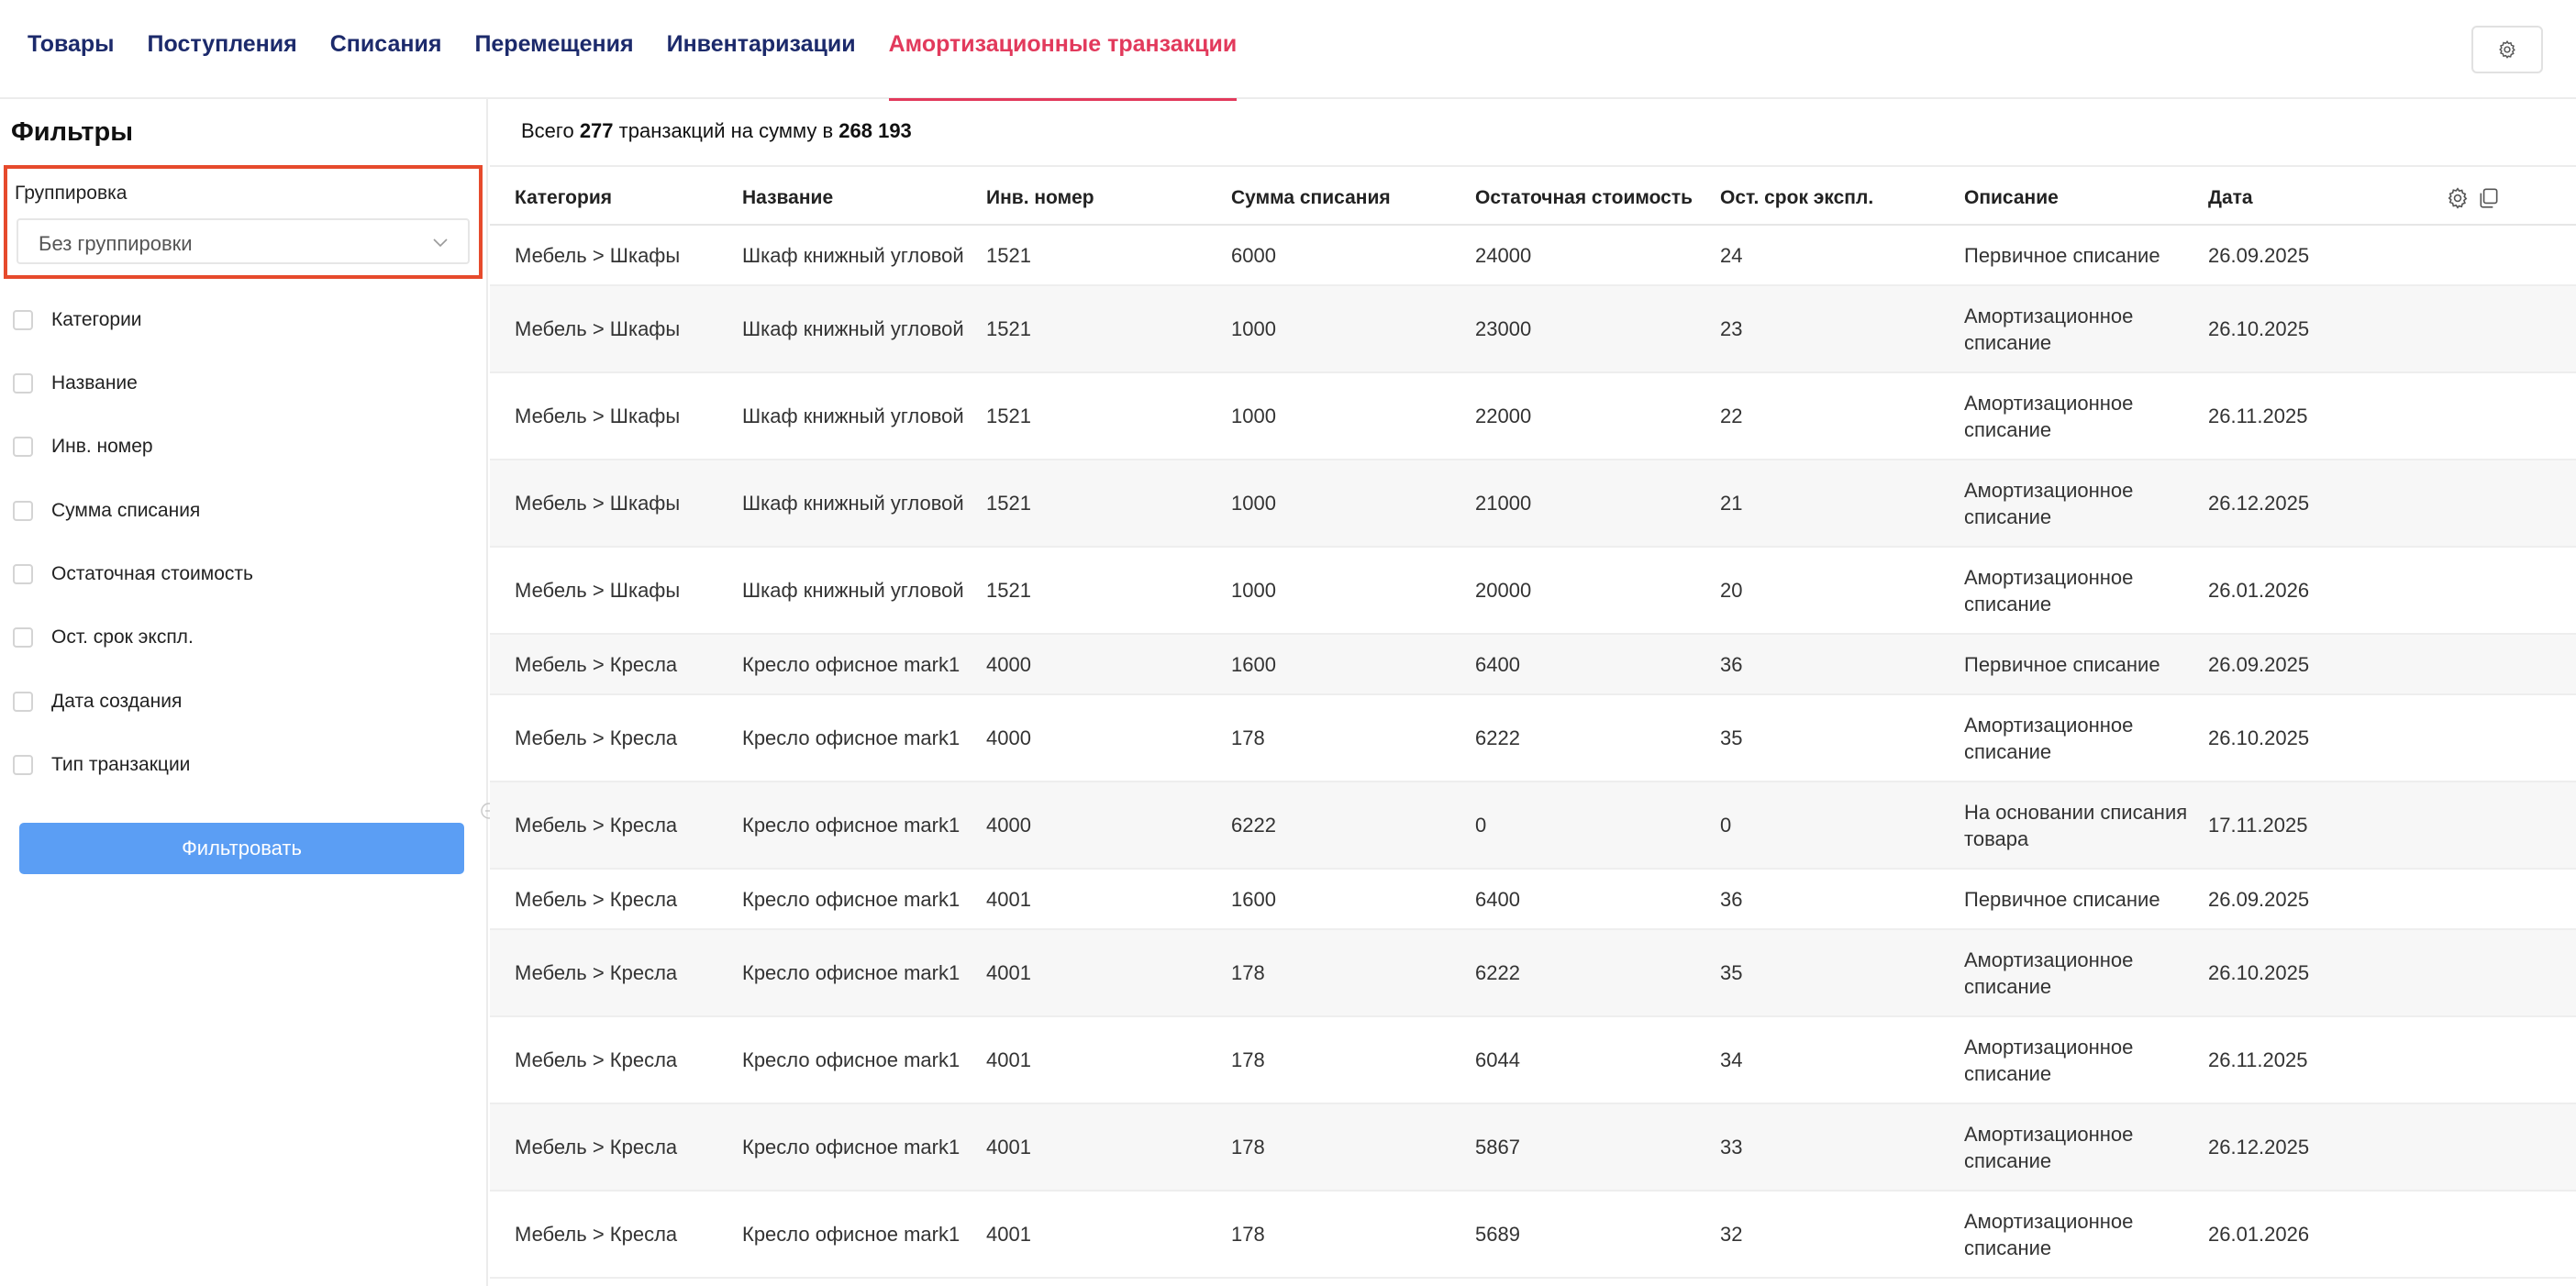  I want to click on filter-residual-value: Остаточная стоимость, so click(133, 574).